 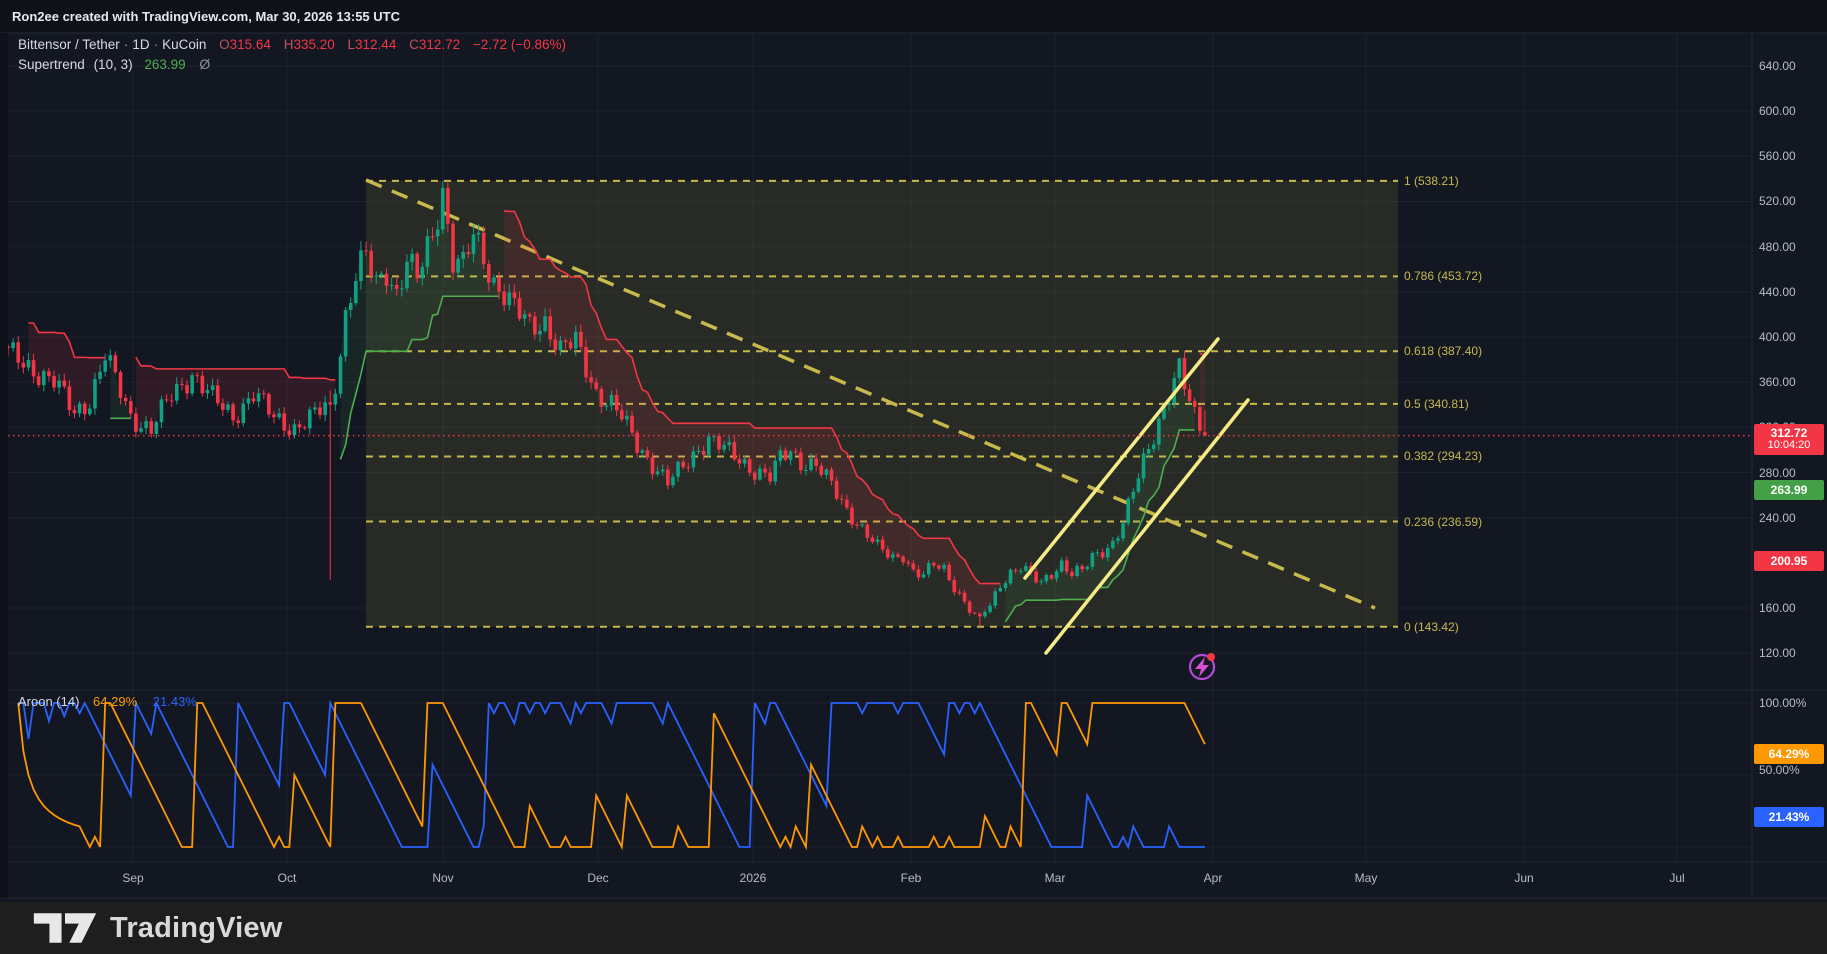 I want to click on fib-level-label: 0.382 (294.23), so click(x=1443, y=456).